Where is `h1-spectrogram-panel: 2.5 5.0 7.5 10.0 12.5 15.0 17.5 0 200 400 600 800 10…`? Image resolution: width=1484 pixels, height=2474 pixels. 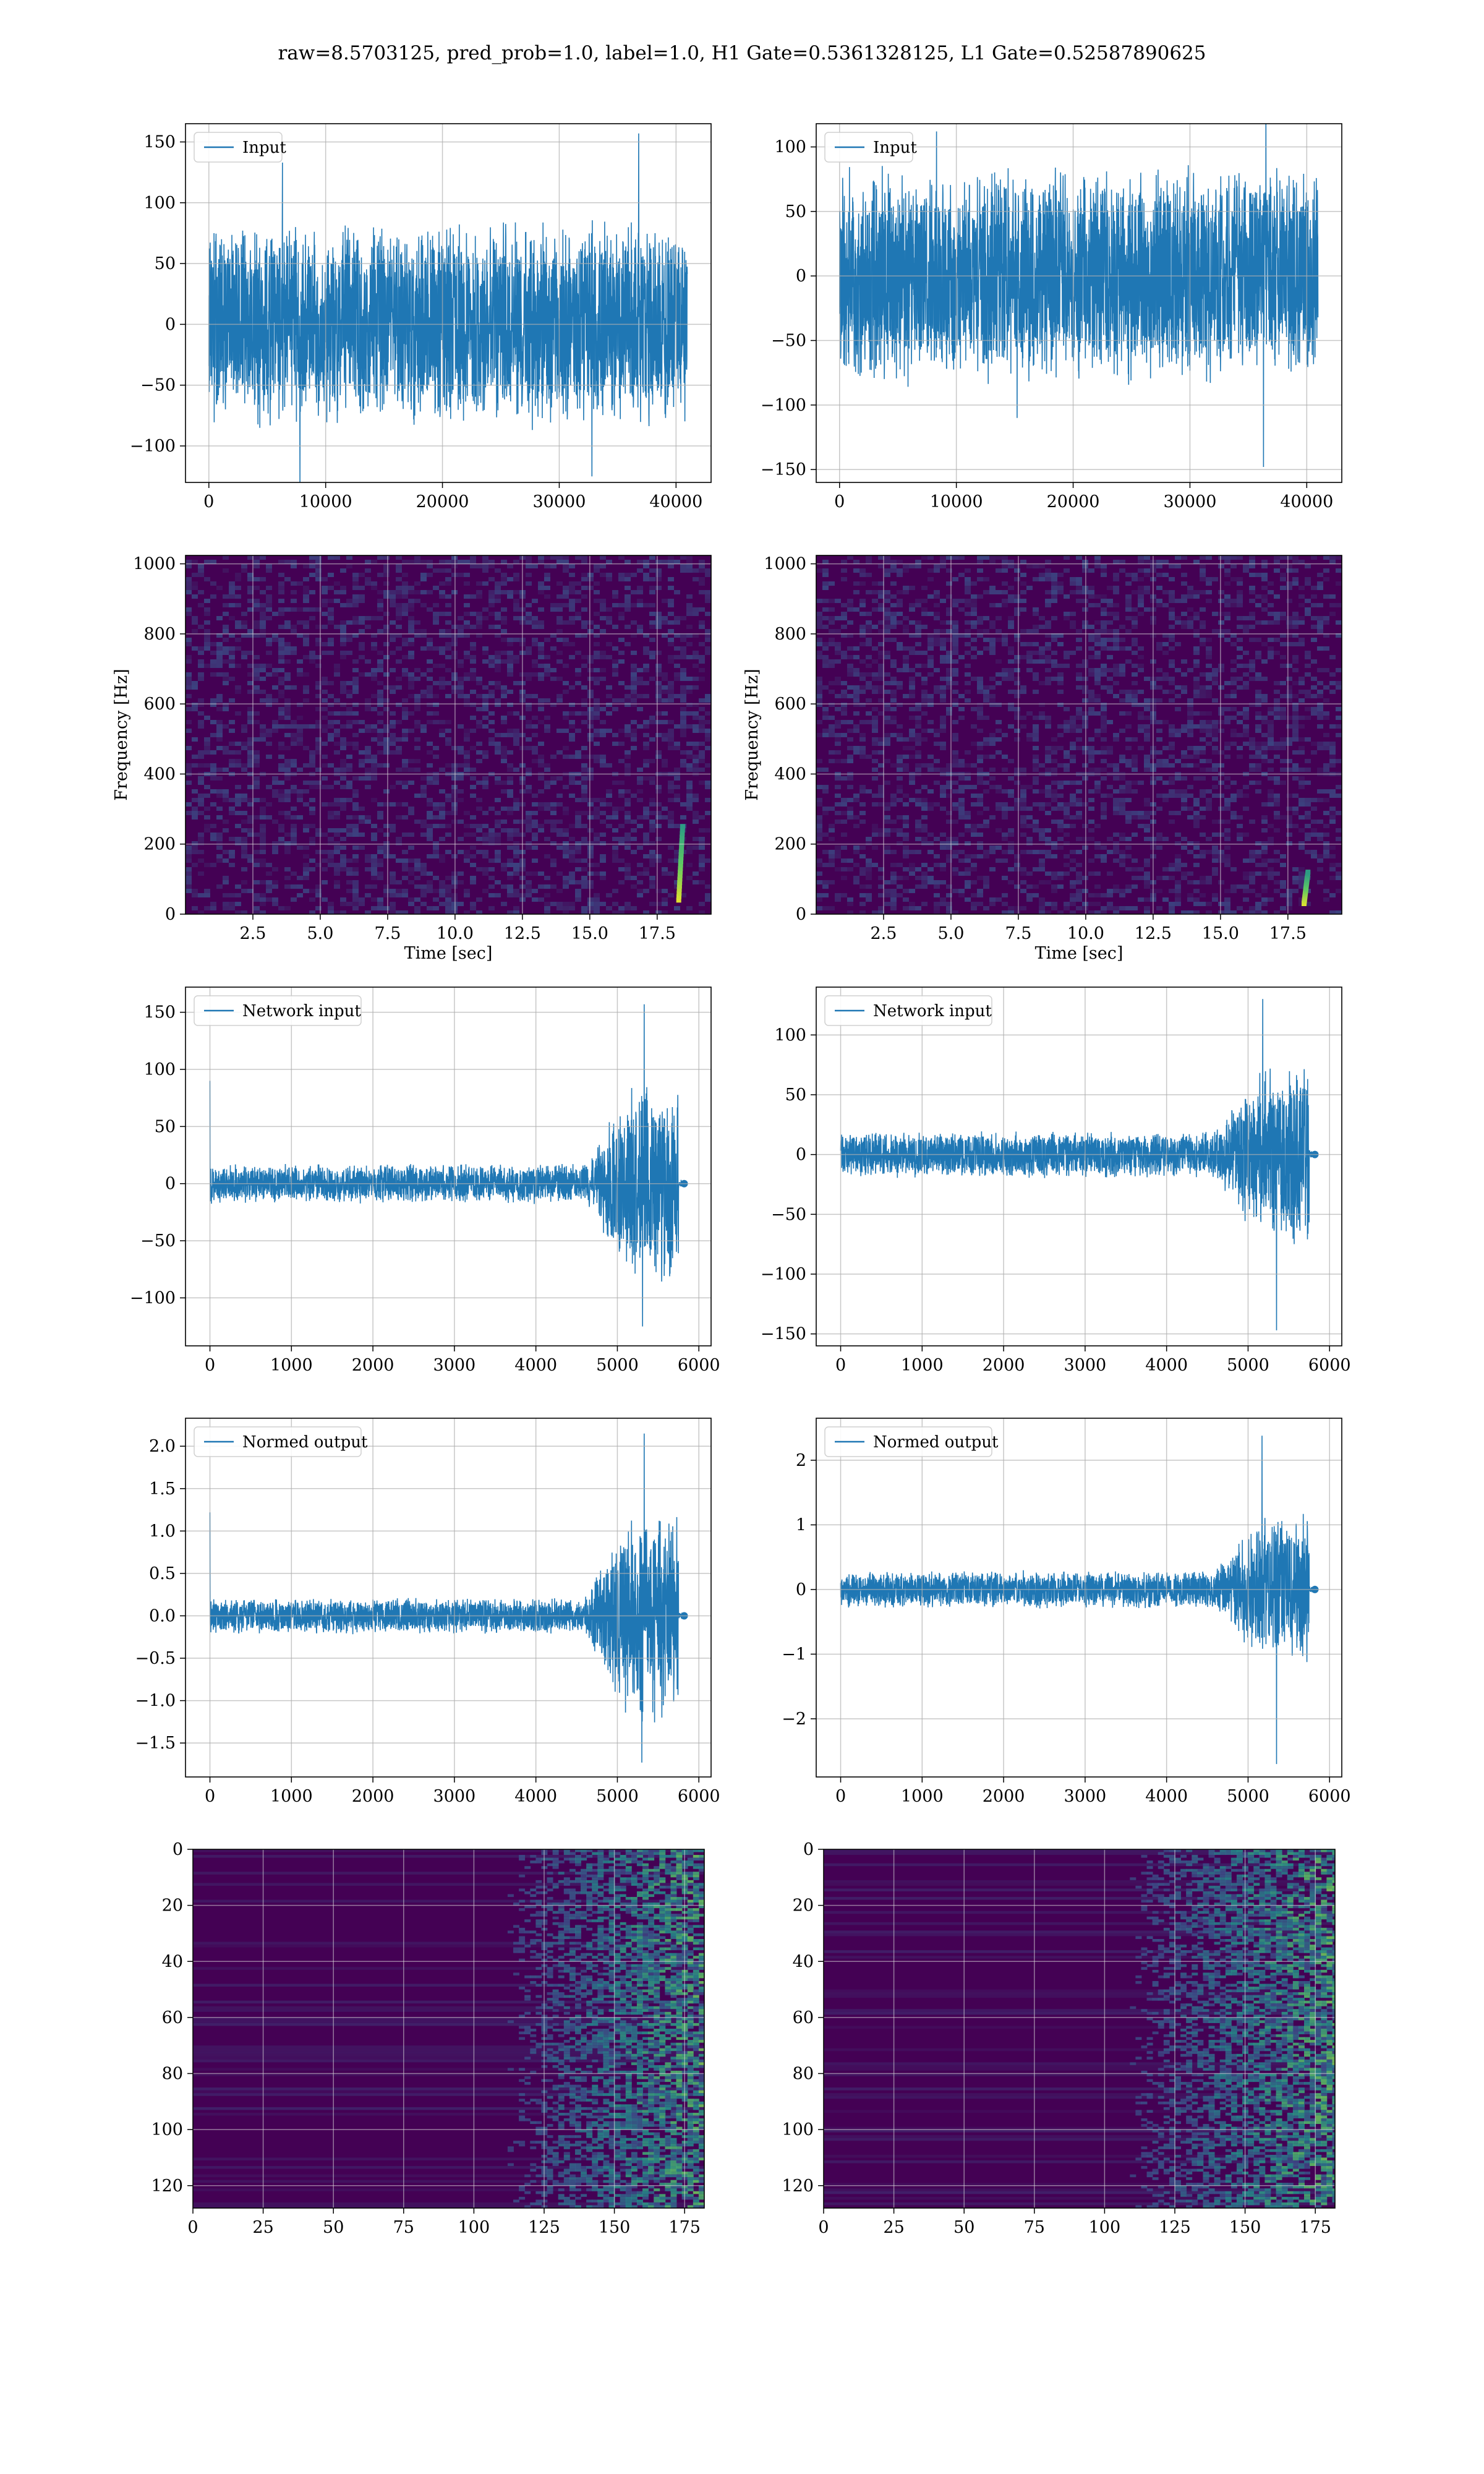 h1-spectrogram-panel: 2.5 5.0 7.5 10.0 12.5 15.0 17.5 0 200 400 600 800 10… is located at coordinates (412, 759).